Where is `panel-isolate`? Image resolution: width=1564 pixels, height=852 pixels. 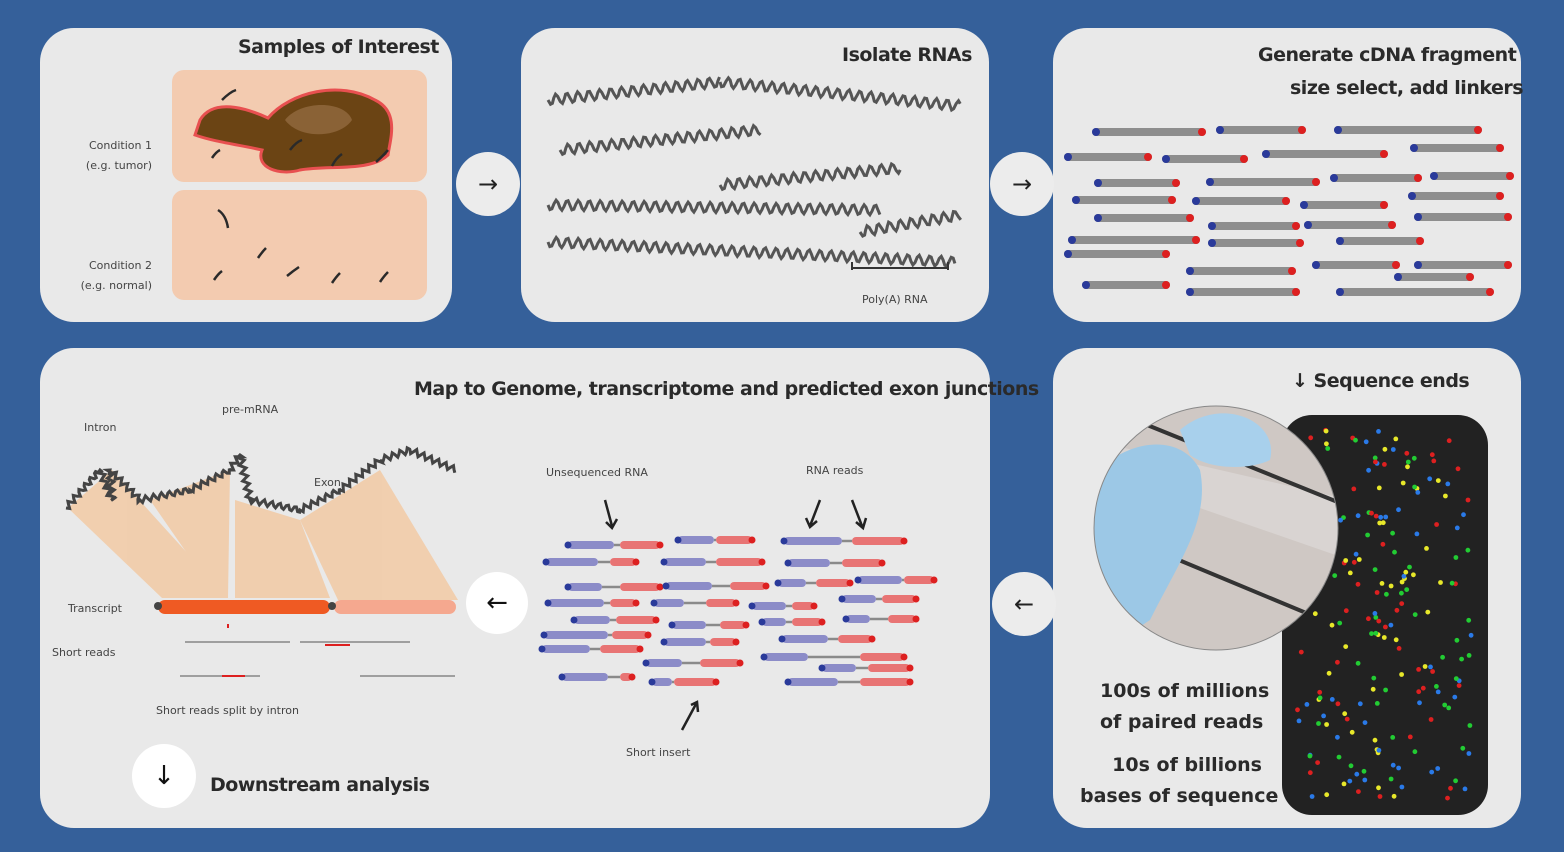 panel-isolate is located at coordinates (755, 175).